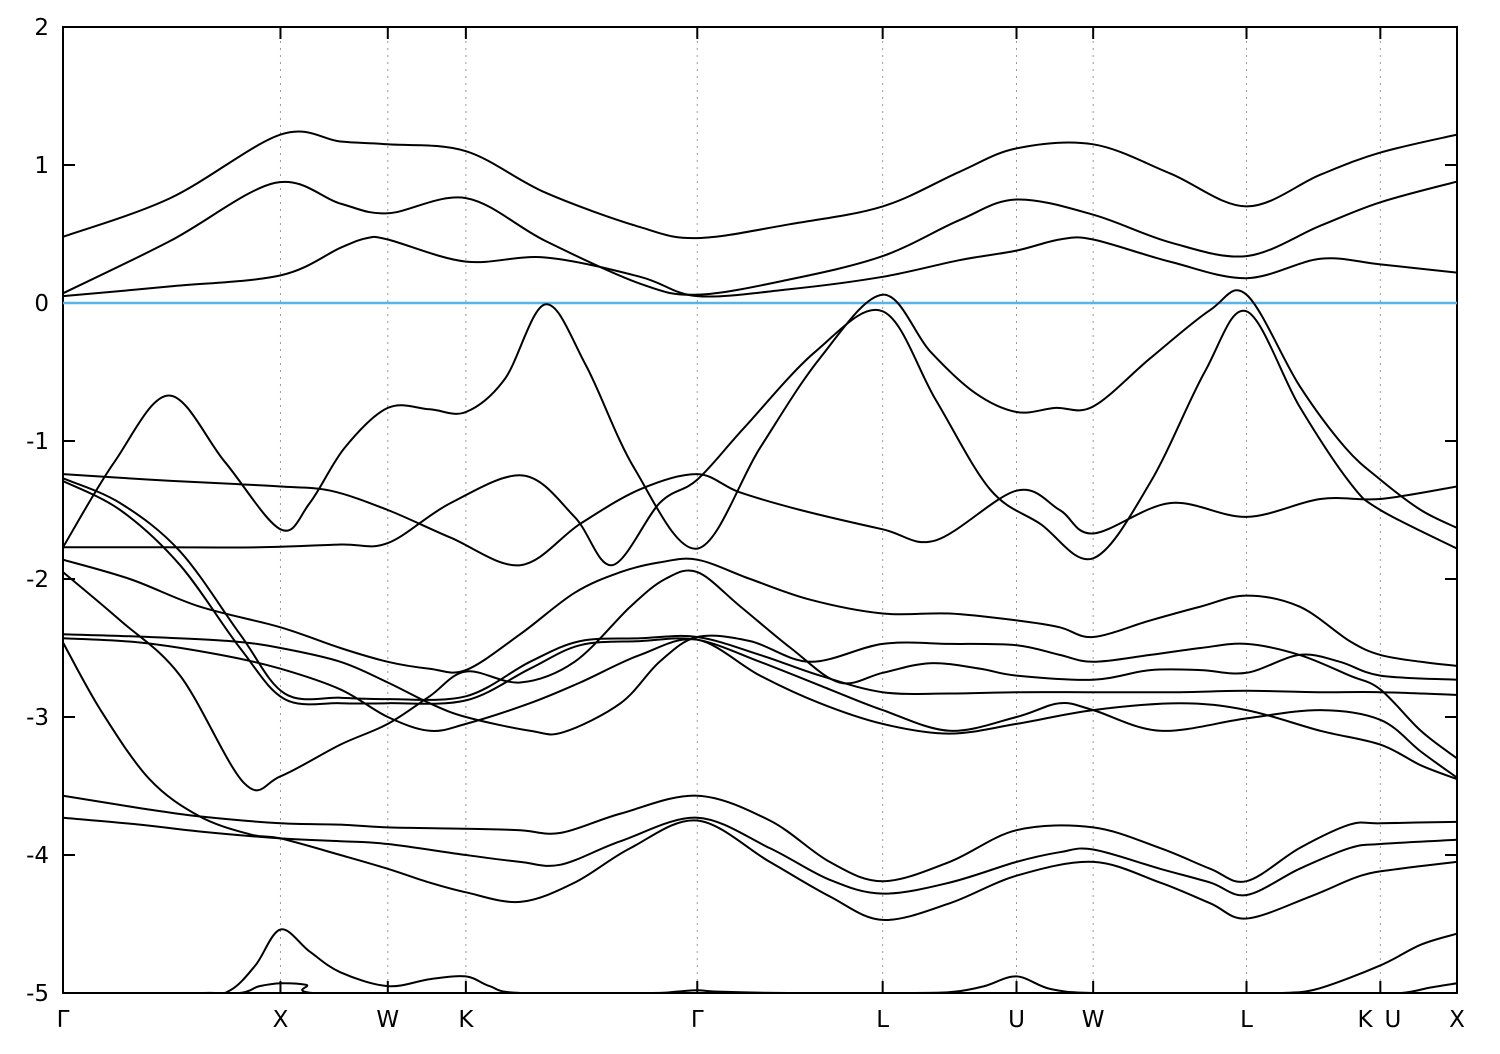 The height and width of the screenshot is (1054, 1500). I want to click on y-tick-label: 2, so click(41, 28).